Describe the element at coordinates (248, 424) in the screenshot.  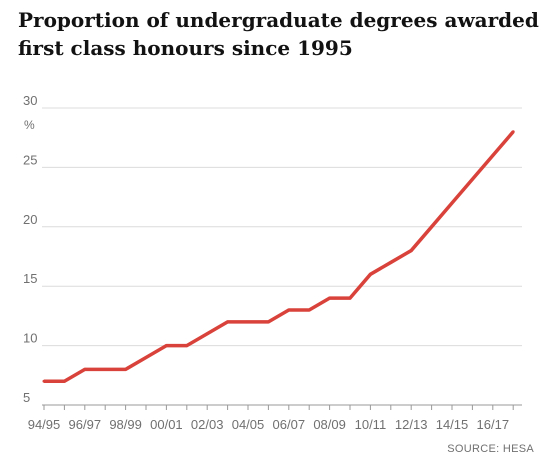
I see `x-tick-label: 04/05` at that location.